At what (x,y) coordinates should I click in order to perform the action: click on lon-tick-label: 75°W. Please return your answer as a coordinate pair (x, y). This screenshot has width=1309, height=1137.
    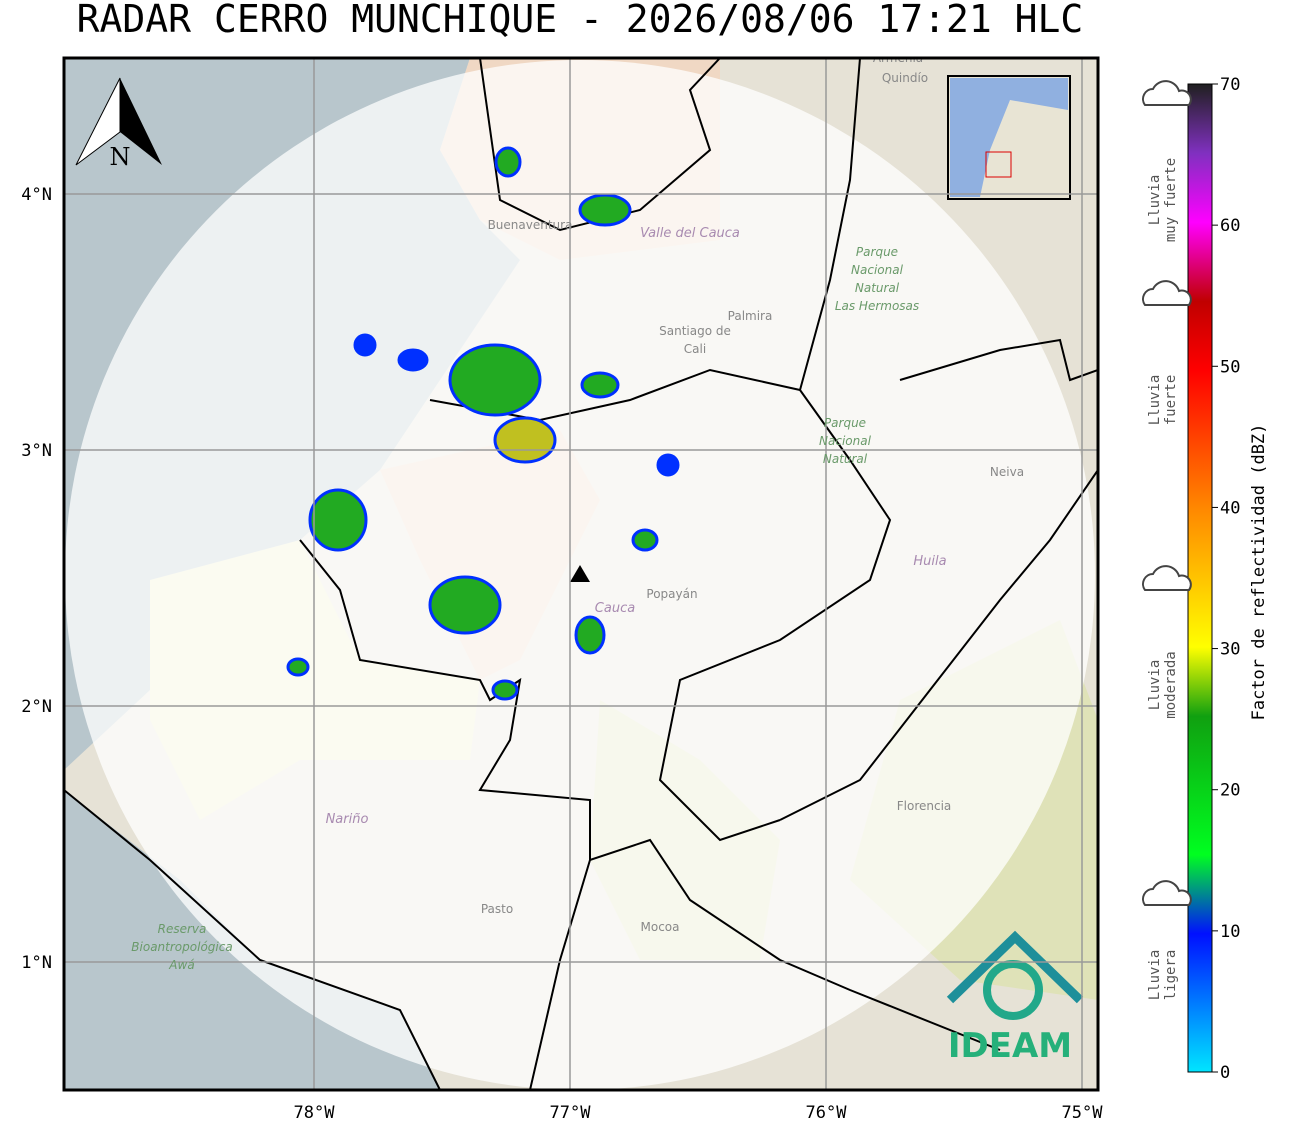
    Looking at the image, I should click on (1083, 1113).